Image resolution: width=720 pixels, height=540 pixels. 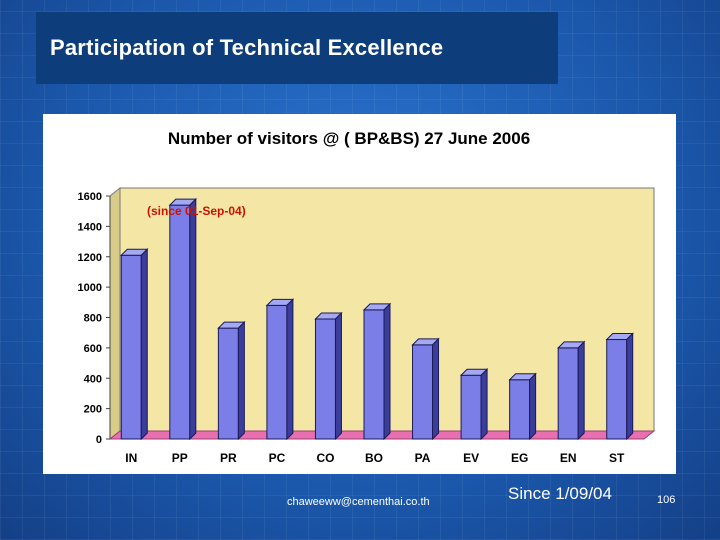 What do you see at coordinates (617, 458) in the screenshot?
I see `x-tick-label: ST` at bounding box center [617, 458].